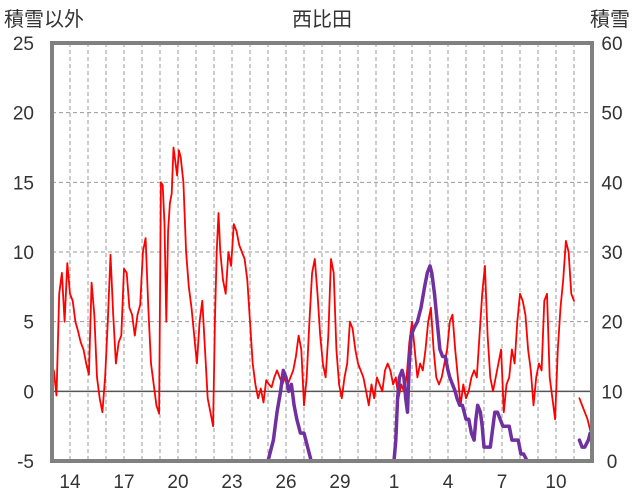  What do you see at coordinates (285, 482) in the screenshot?
I see `x-tick-label: 26` at bounding box center [285, 482].